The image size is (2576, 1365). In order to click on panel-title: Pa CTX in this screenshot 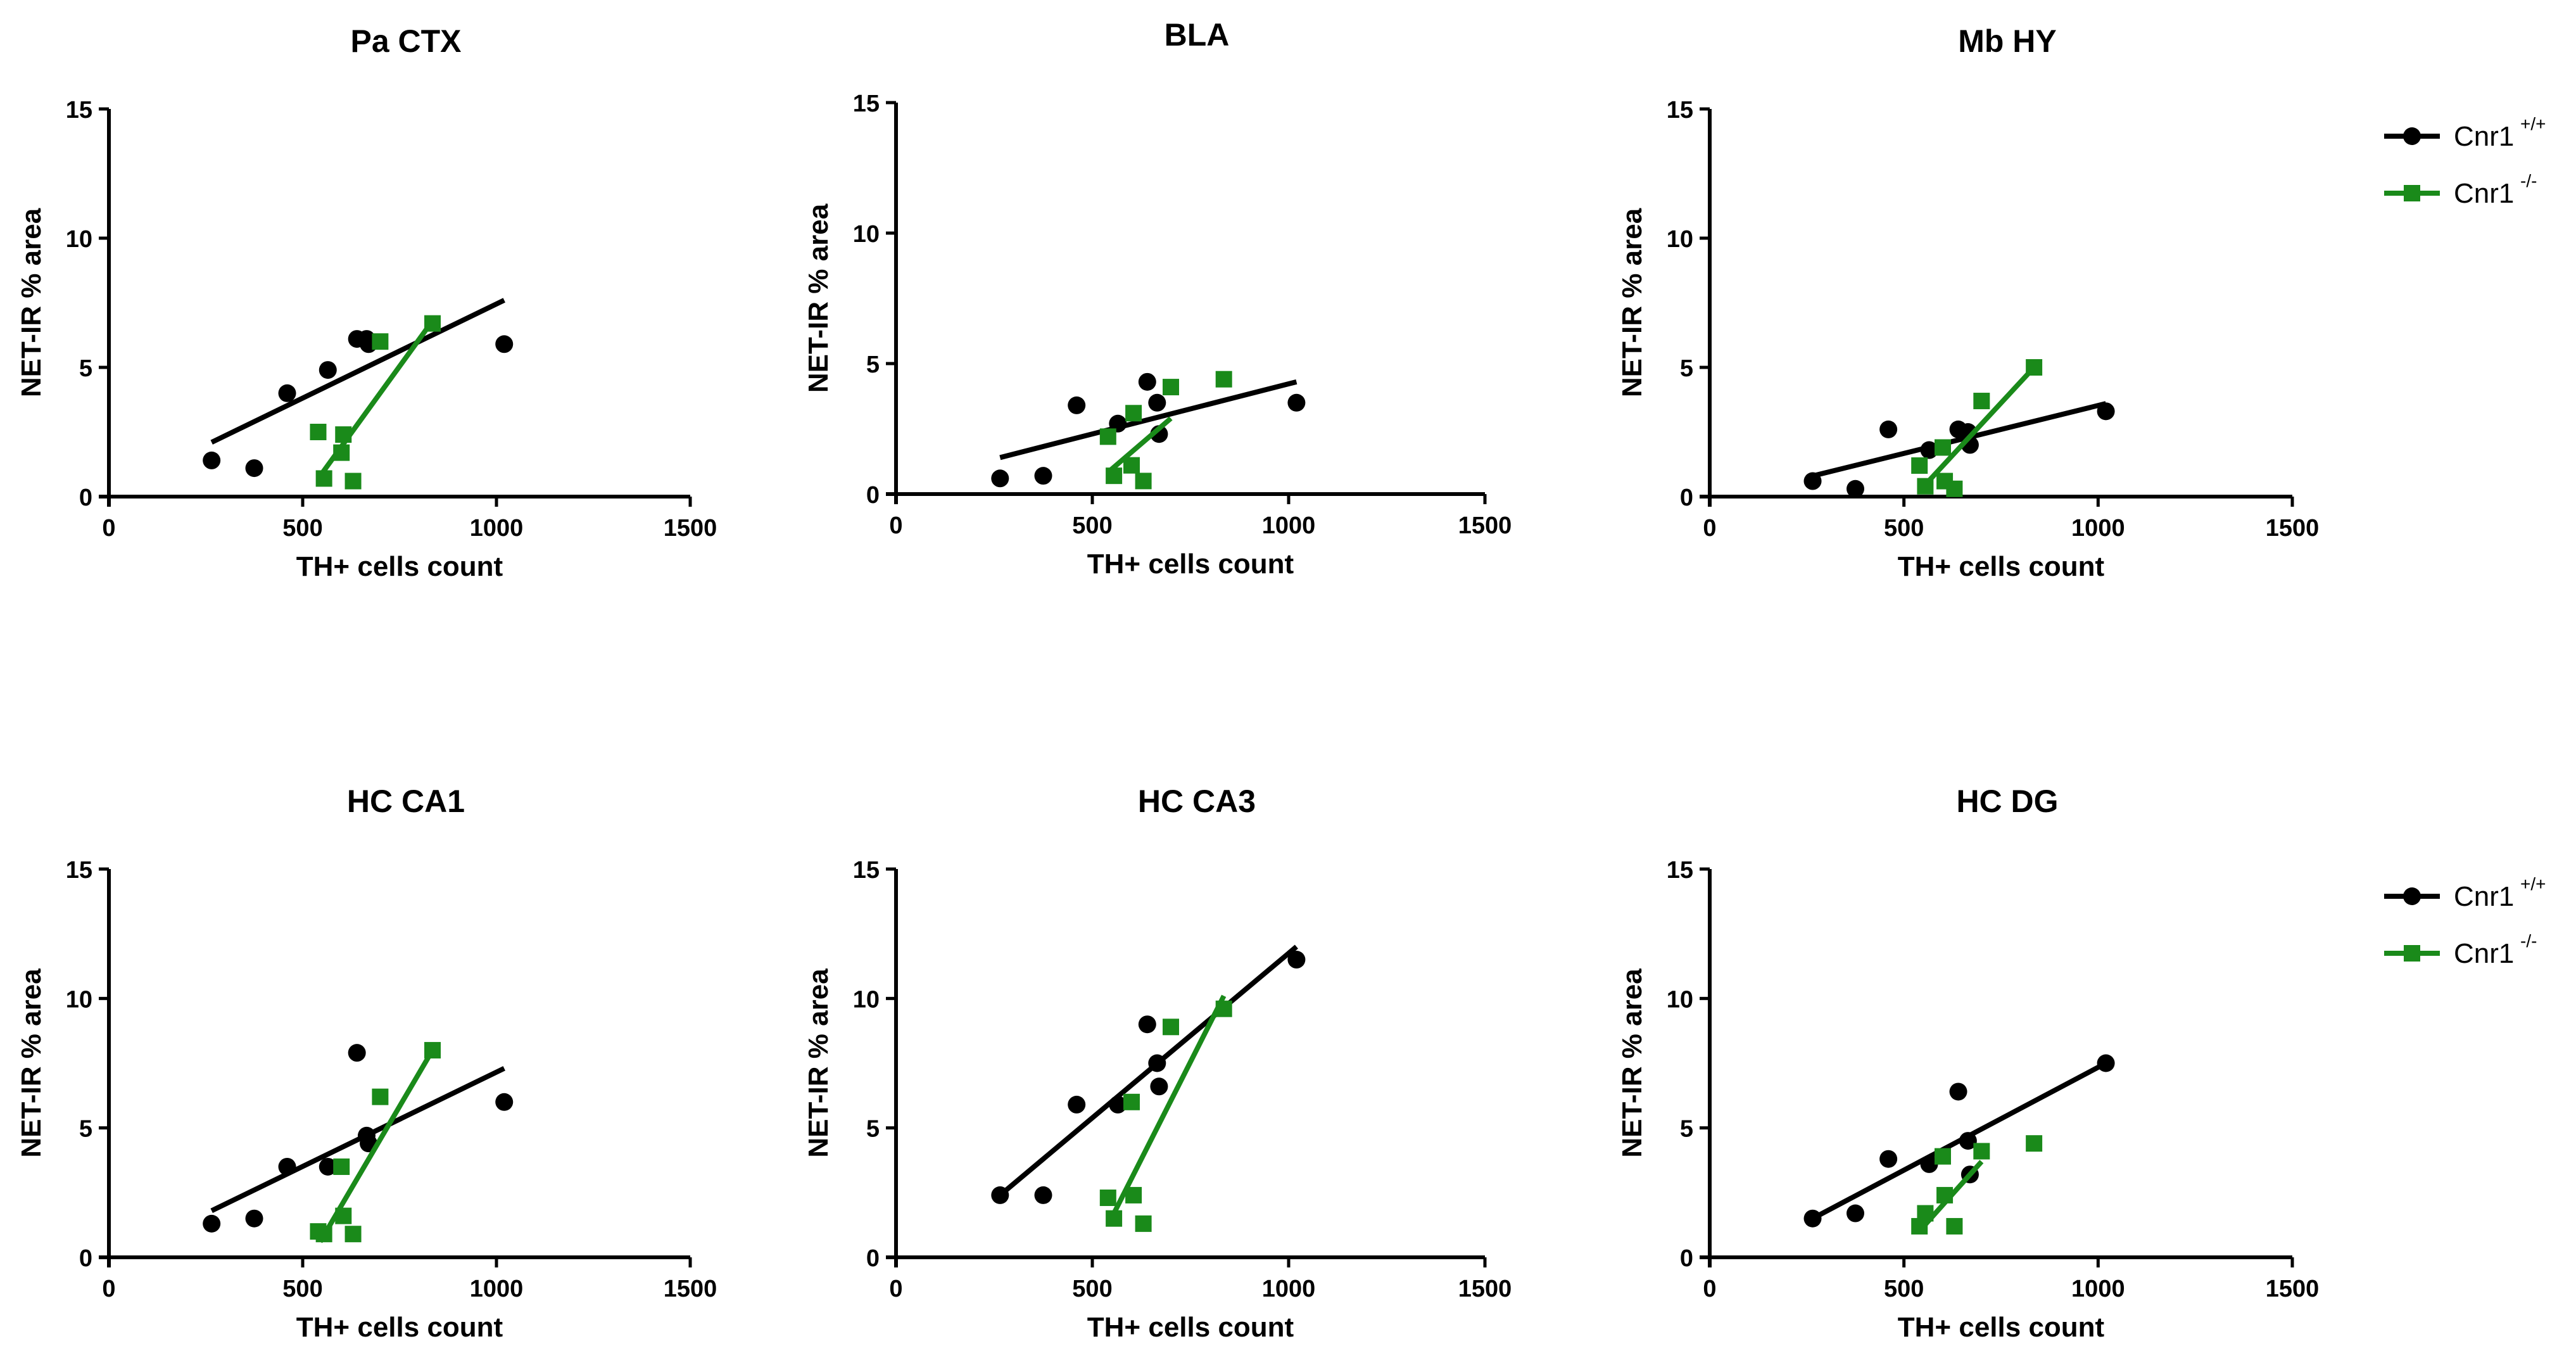, I will do `click(406, 41)`.